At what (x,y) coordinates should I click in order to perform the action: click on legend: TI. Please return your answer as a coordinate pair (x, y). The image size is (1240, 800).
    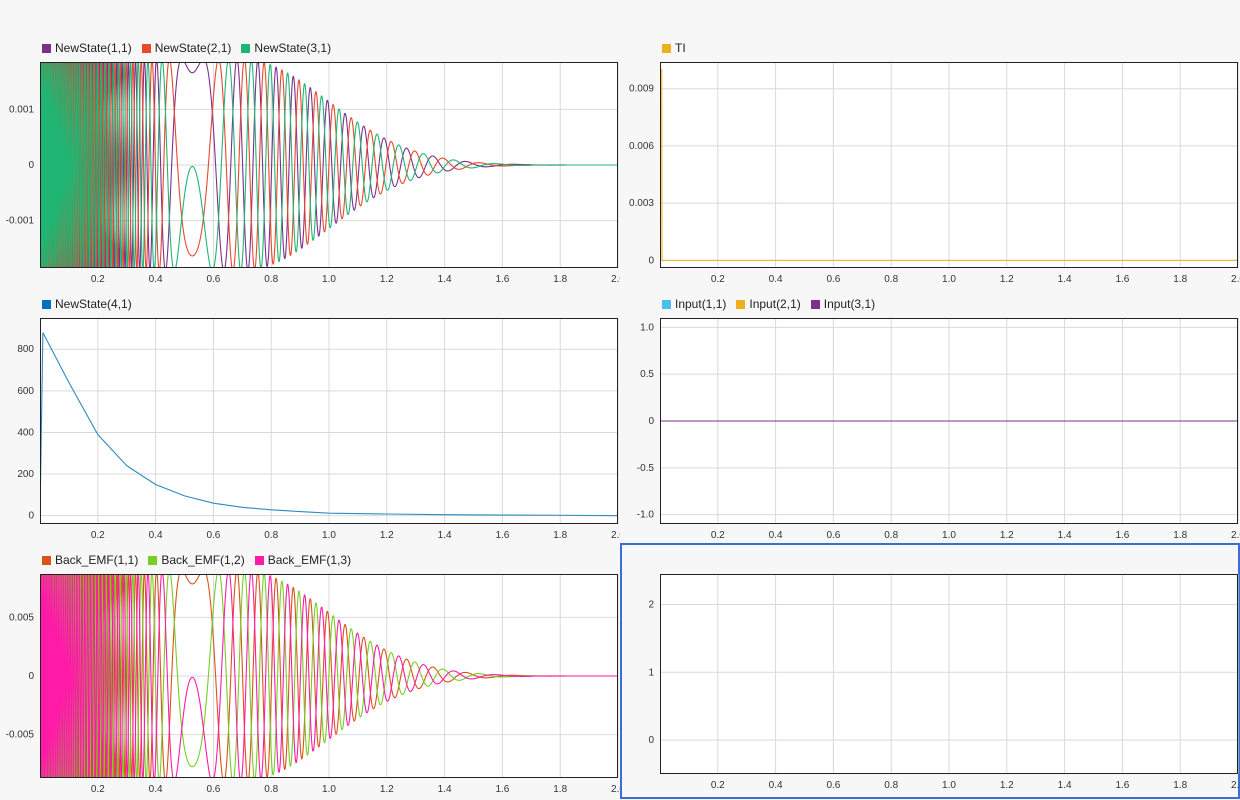
    Looking at the image, I should click on (674, 48).